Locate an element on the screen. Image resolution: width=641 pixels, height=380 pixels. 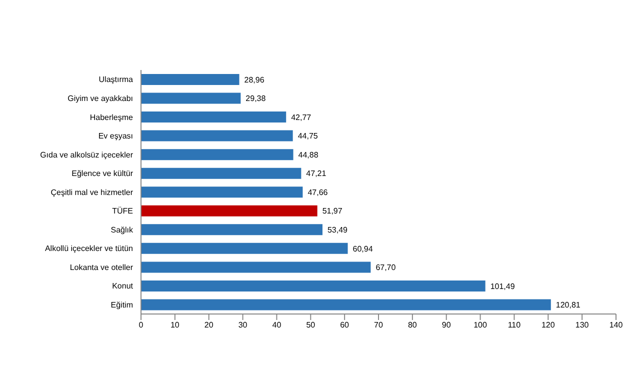
data-label: 51,97 is located at coordinates (332, 211).